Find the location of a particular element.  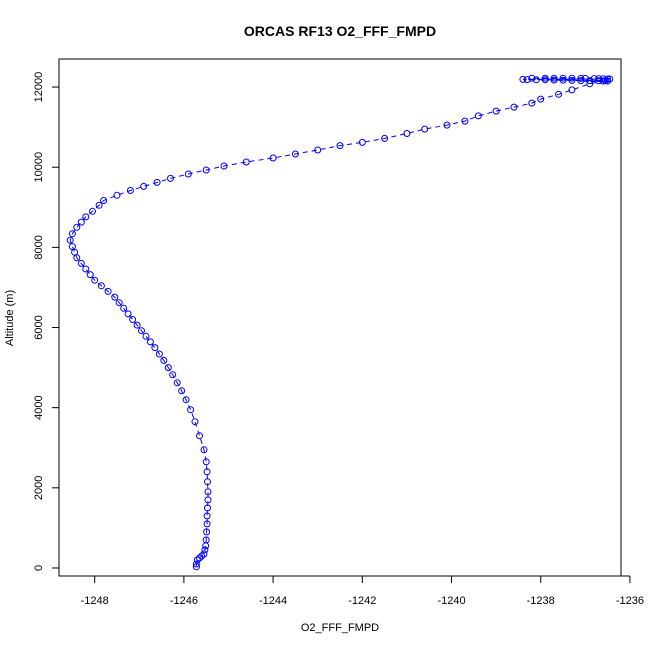

y-tick-label: 0 is located at coordinates (39, 568).